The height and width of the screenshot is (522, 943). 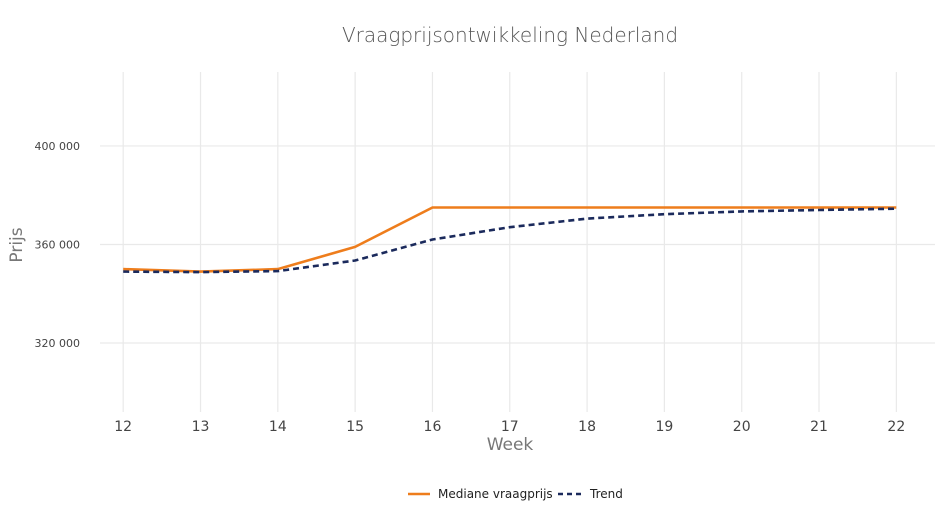 I want to click on chart-title: Vraagprijsontwikkeling Nederland, so click(x=510, y=35).